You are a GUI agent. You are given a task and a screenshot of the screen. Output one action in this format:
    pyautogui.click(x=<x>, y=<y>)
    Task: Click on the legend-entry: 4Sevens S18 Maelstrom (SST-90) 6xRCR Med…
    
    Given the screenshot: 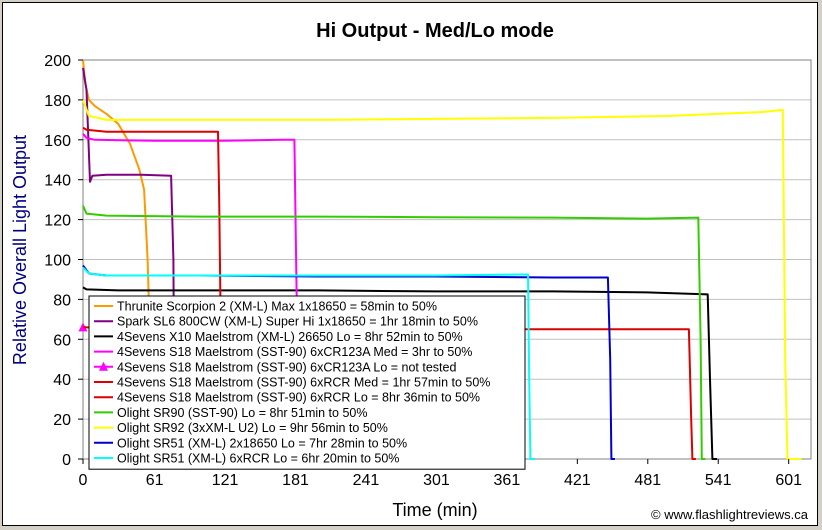 What is the action you would take?
    pyautogui.click(x=303, y=383)
    